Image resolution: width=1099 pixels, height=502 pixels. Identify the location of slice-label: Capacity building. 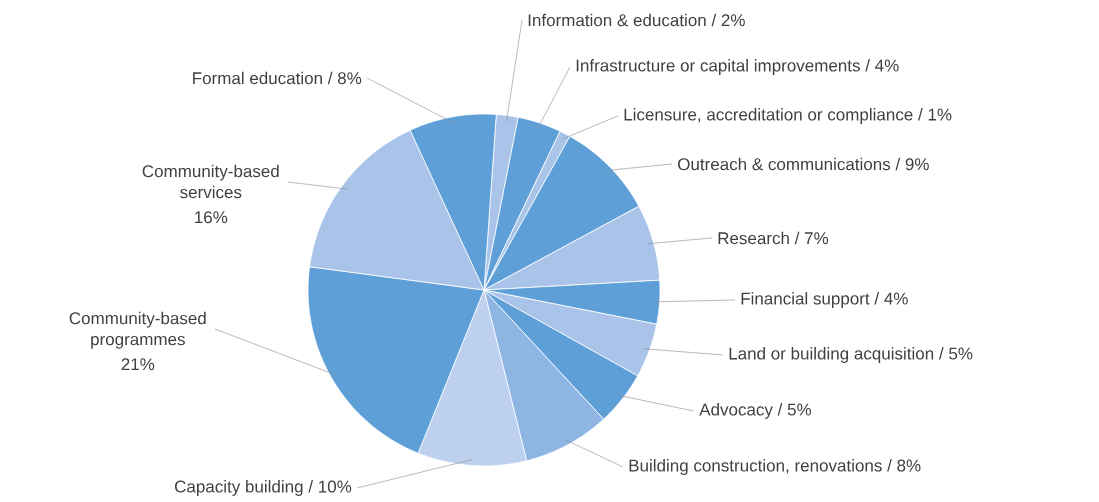
(239, 488).